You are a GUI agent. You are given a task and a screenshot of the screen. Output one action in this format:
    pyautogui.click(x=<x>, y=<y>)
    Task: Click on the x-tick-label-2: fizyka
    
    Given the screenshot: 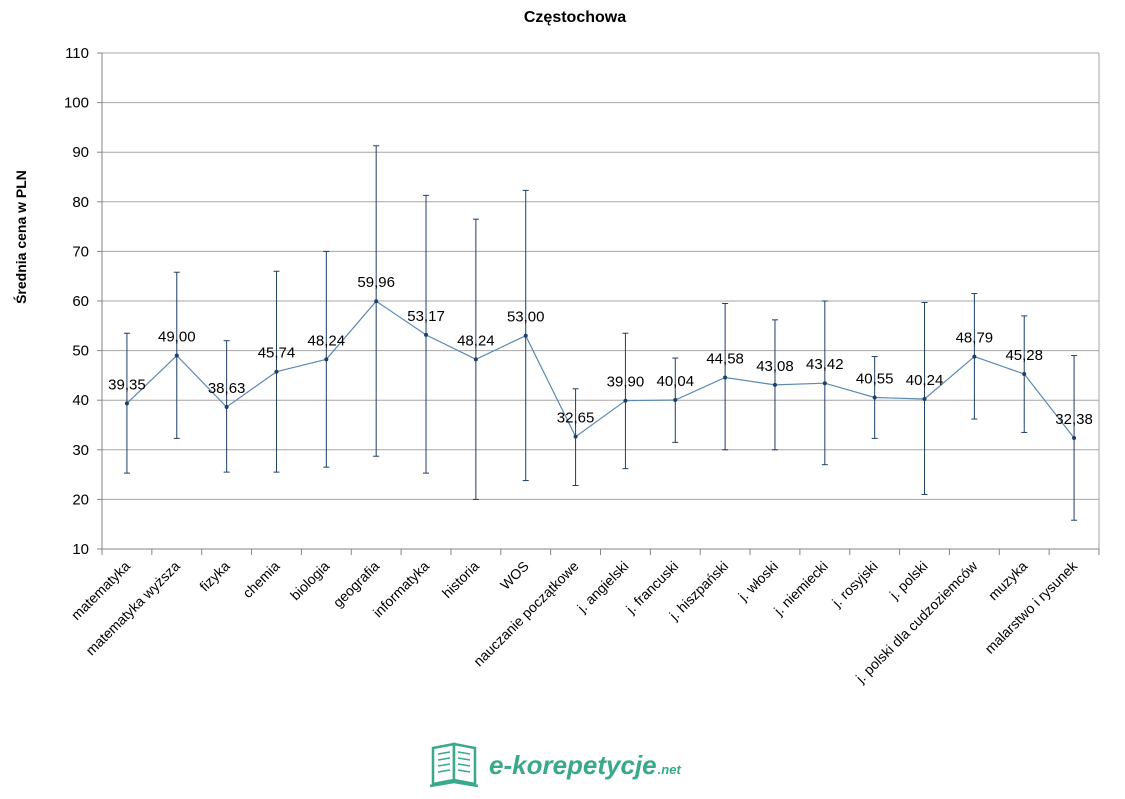 What is the action you would take?
    pyautogui.click(x=214, y=576)
    